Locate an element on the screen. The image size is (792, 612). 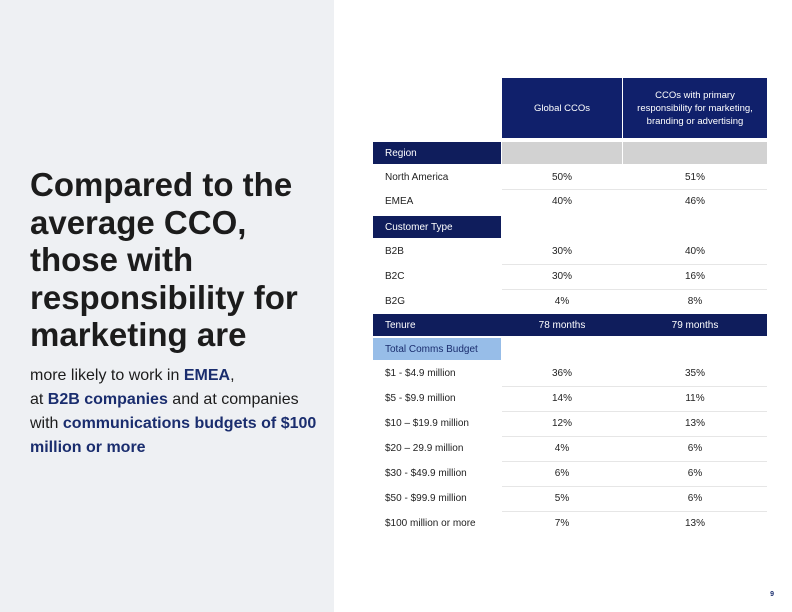
row-label: $100 million or more is located at coordinates (430, 523).